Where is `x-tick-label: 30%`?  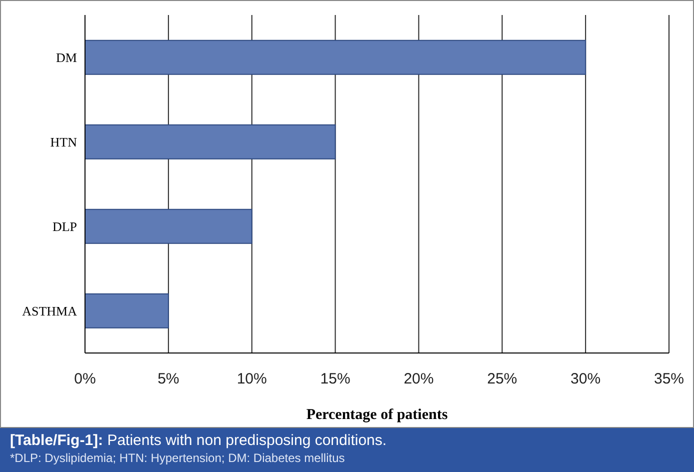
x-tick-label: 30% is located at coordinates (585, 379).